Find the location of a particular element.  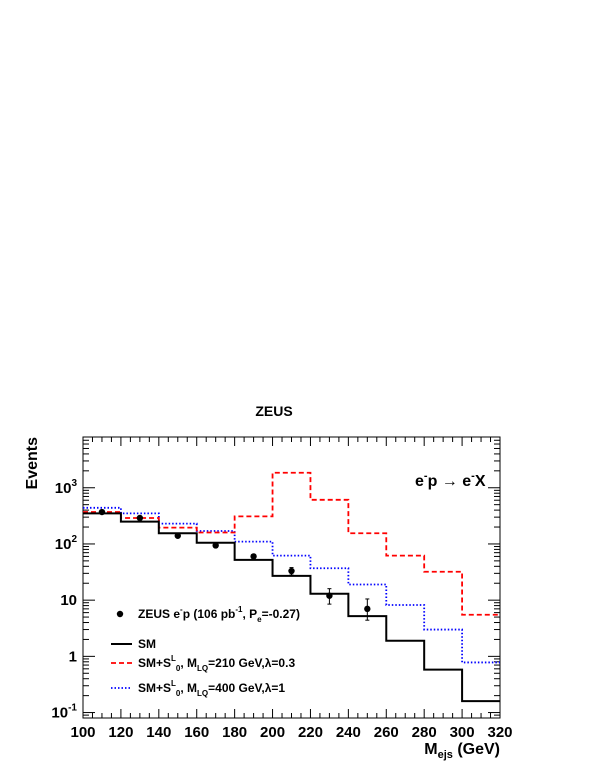

y-tick-label: 10² is located at coordinates (66, 543).